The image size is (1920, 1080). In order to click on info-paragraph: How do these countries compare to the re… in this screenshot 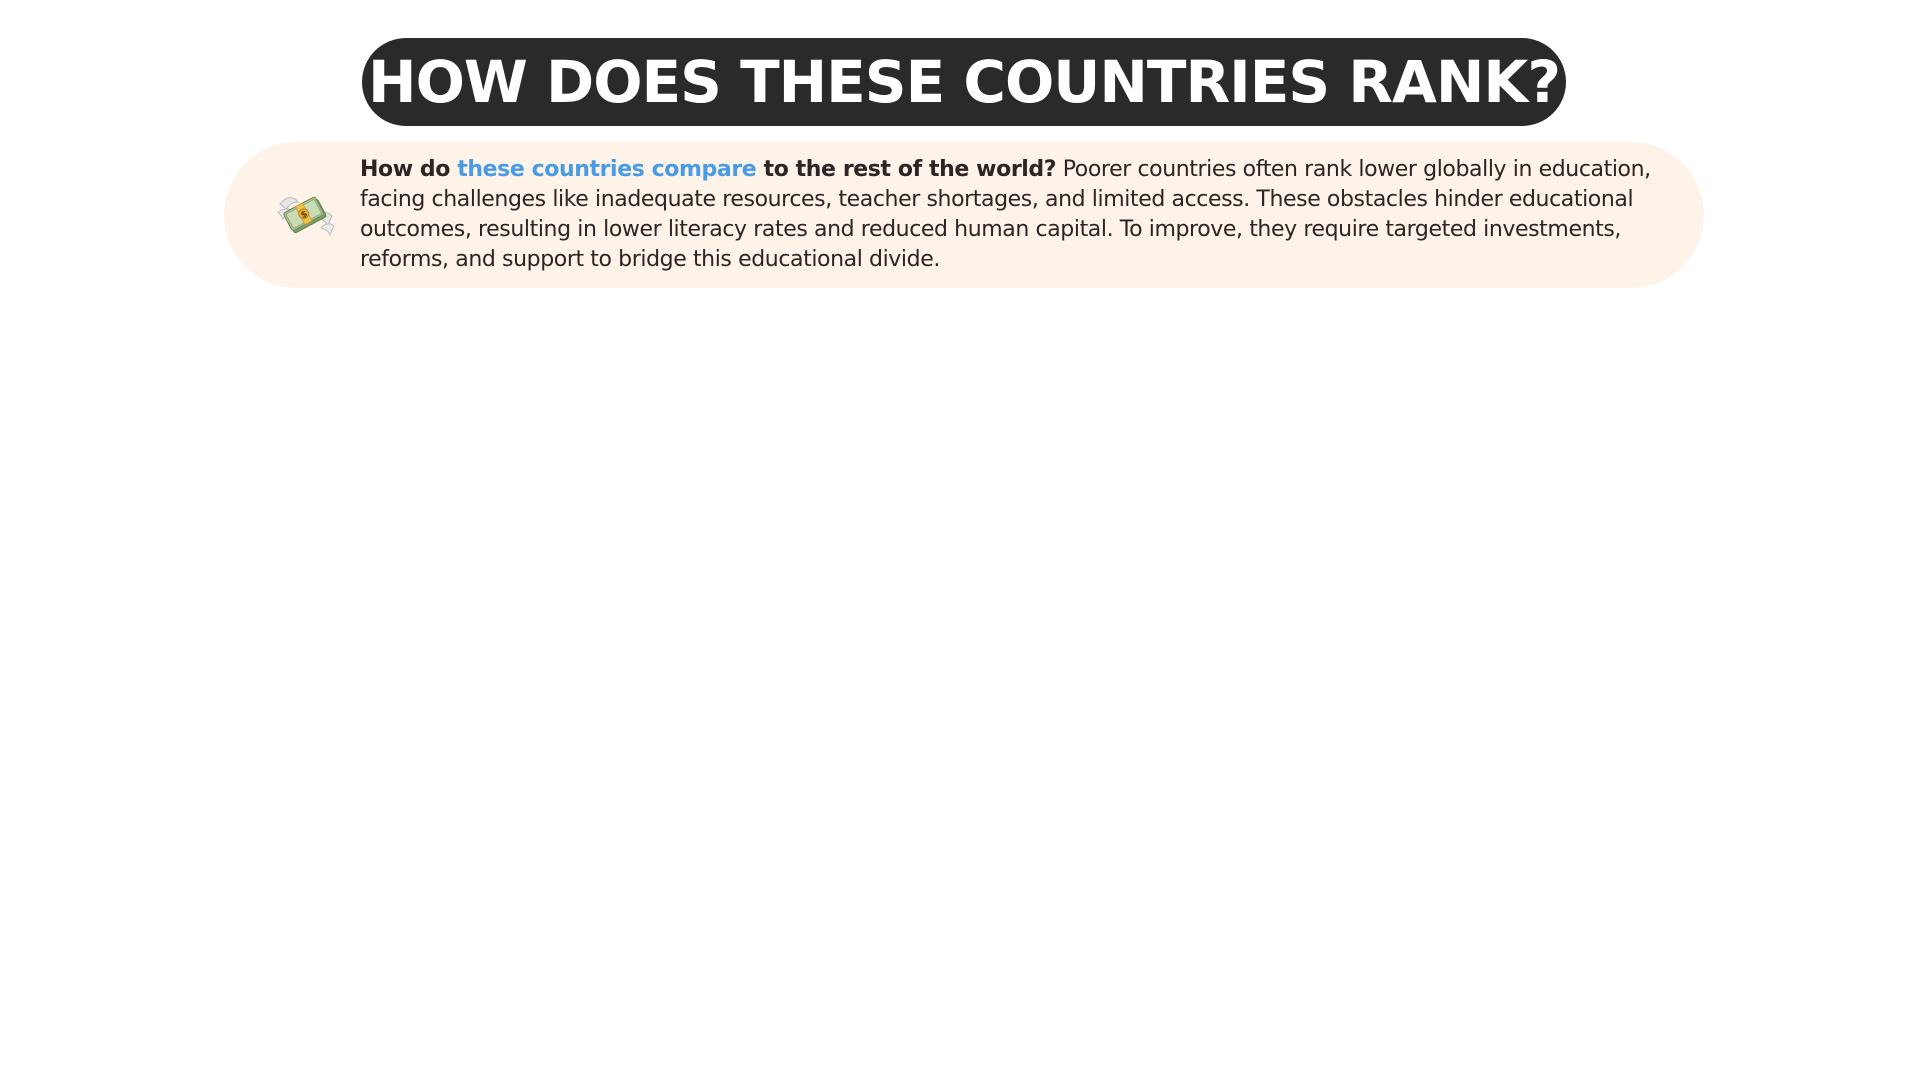, I will do `click(1015, 215)`.